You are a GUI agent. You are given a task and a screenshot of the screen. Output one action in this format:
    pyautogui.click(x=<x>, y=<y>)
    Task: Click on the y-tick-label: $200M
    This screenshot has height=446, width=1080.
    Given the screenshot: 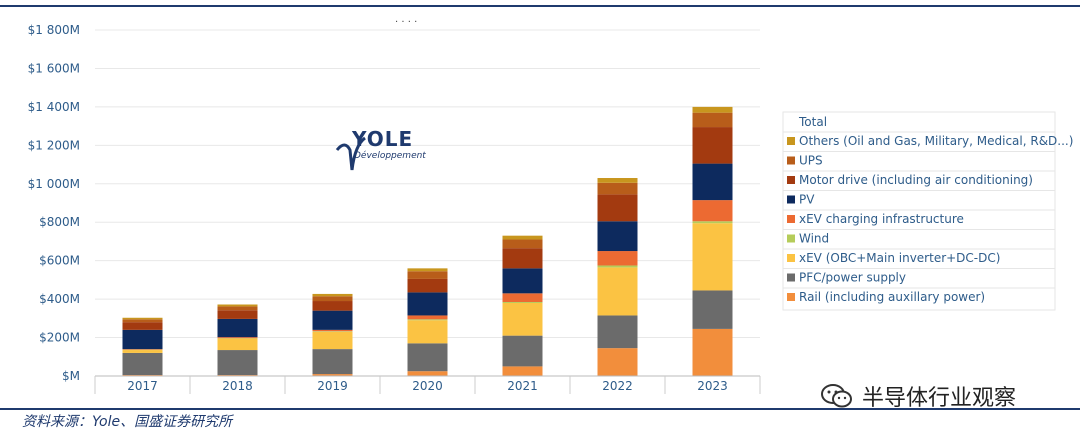 What is the action you would take?
    pyautogui.click(x=59, y=338)
    